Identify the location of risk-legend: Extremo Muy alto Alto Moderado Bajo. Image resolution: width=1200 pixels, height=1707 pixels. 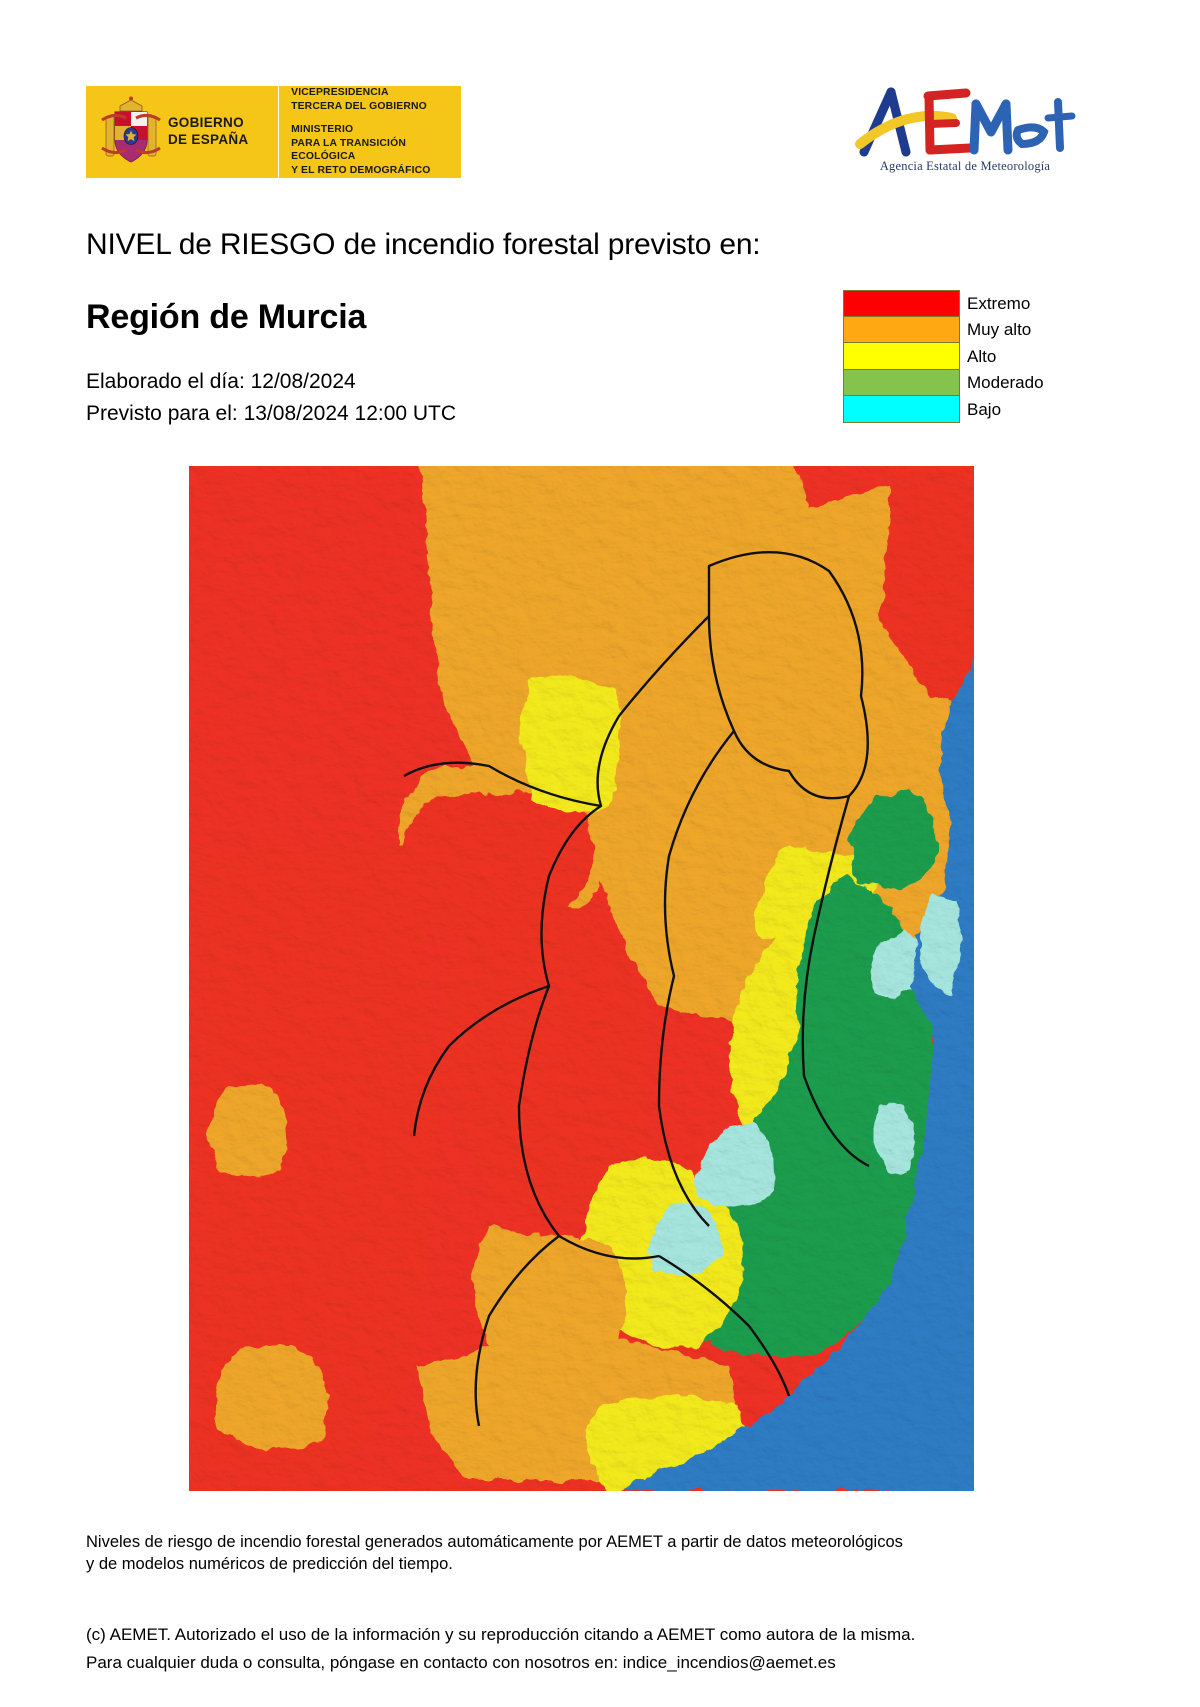
(943, 356).